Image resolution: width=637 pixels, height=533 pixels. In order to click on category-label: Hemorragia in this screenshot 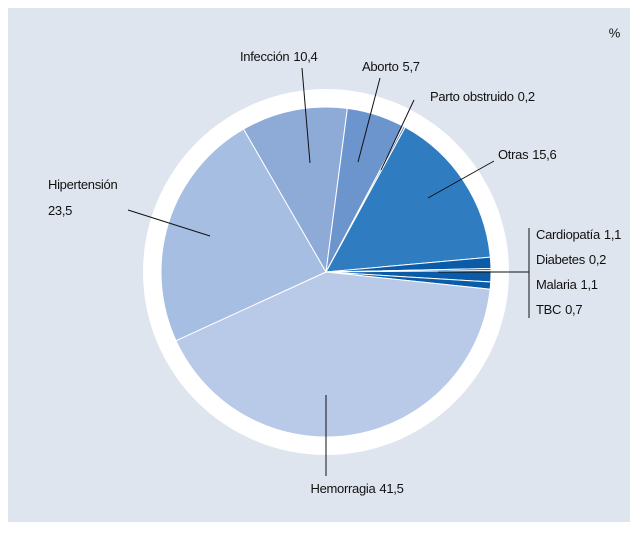, I will do `click(343, 488)`.